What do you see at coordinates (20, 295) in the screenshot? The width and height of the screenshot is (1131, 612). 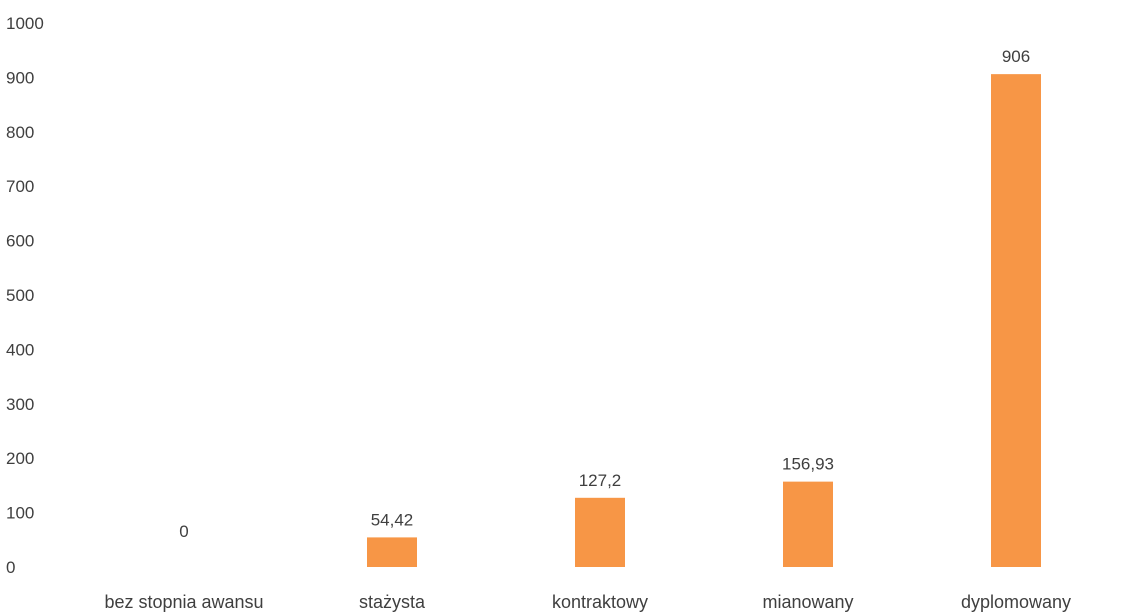 I see `y-tick-label: 500` at bounding box center [20, 295].